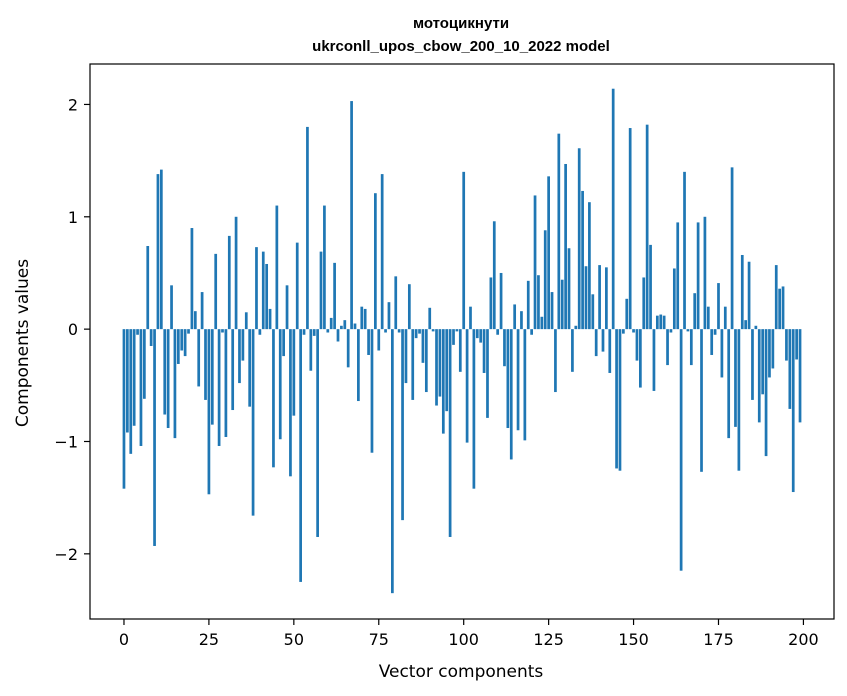 This screenshot has height=696, width=847. Describe the element at coordinates (209, 639) in the screenshot. I see `x-tick-label: 25` at that location.